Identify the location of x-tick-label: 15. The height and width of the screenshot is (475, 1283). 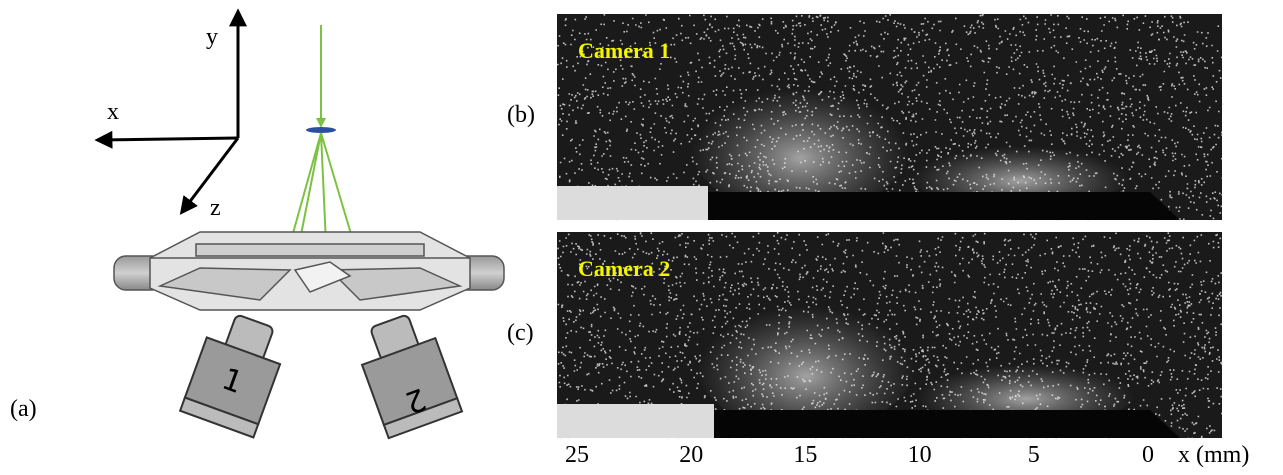
(805, 455).